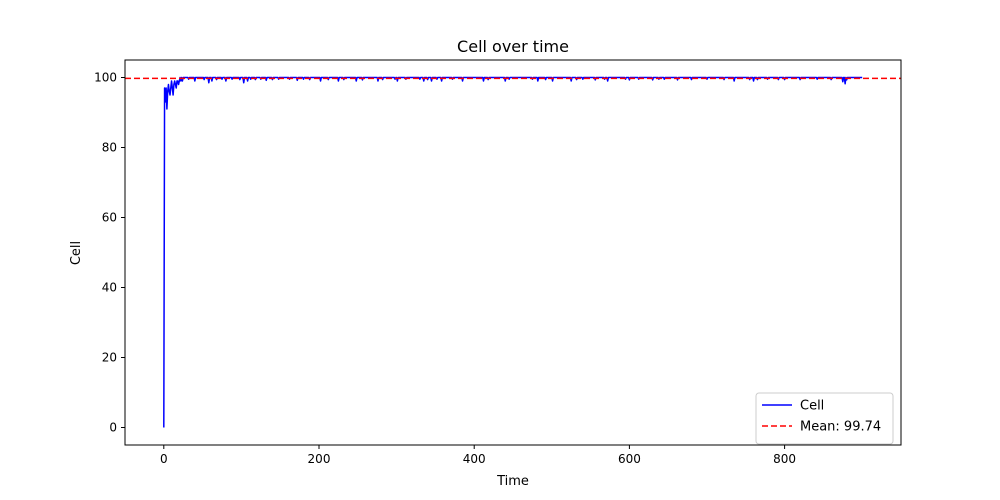  I want to click on x-tick-label: 800, so click(784, 459).